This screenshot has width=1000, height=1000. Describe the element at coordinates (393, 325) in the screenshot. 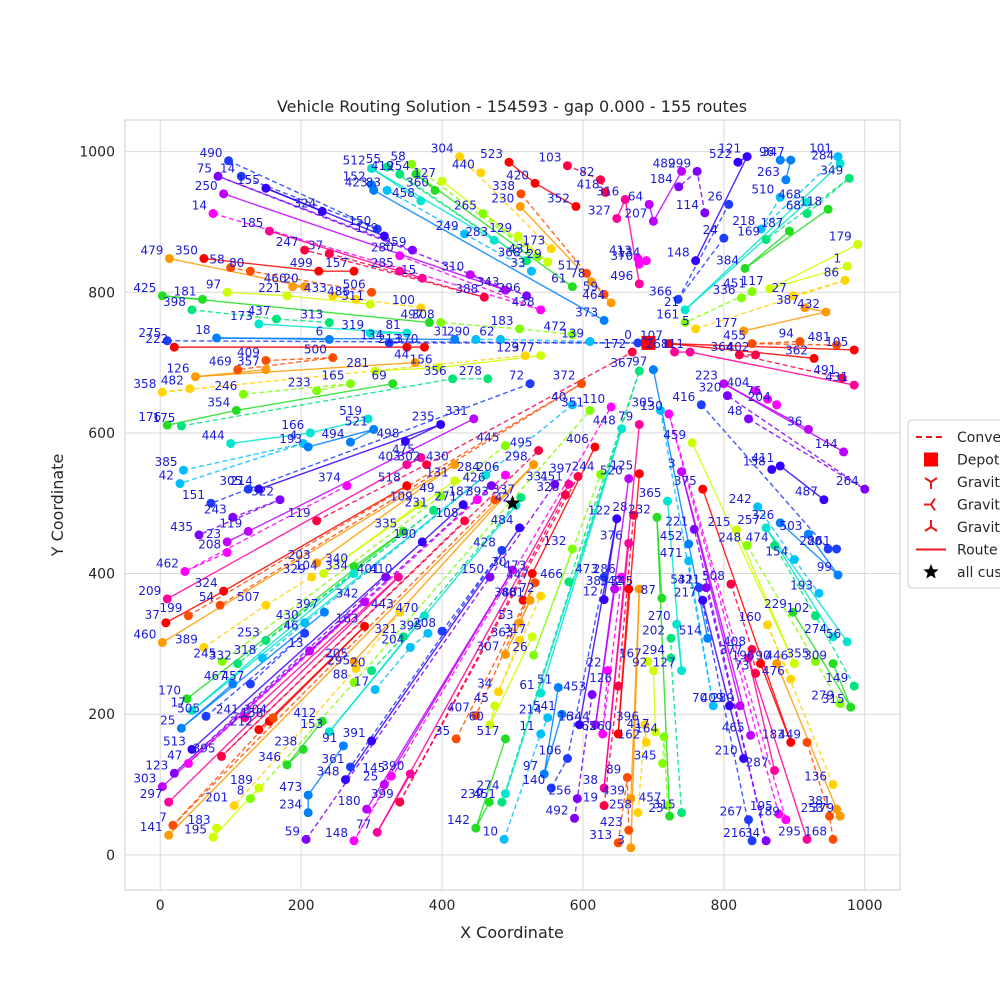

I see `node-label: 81` at that location.